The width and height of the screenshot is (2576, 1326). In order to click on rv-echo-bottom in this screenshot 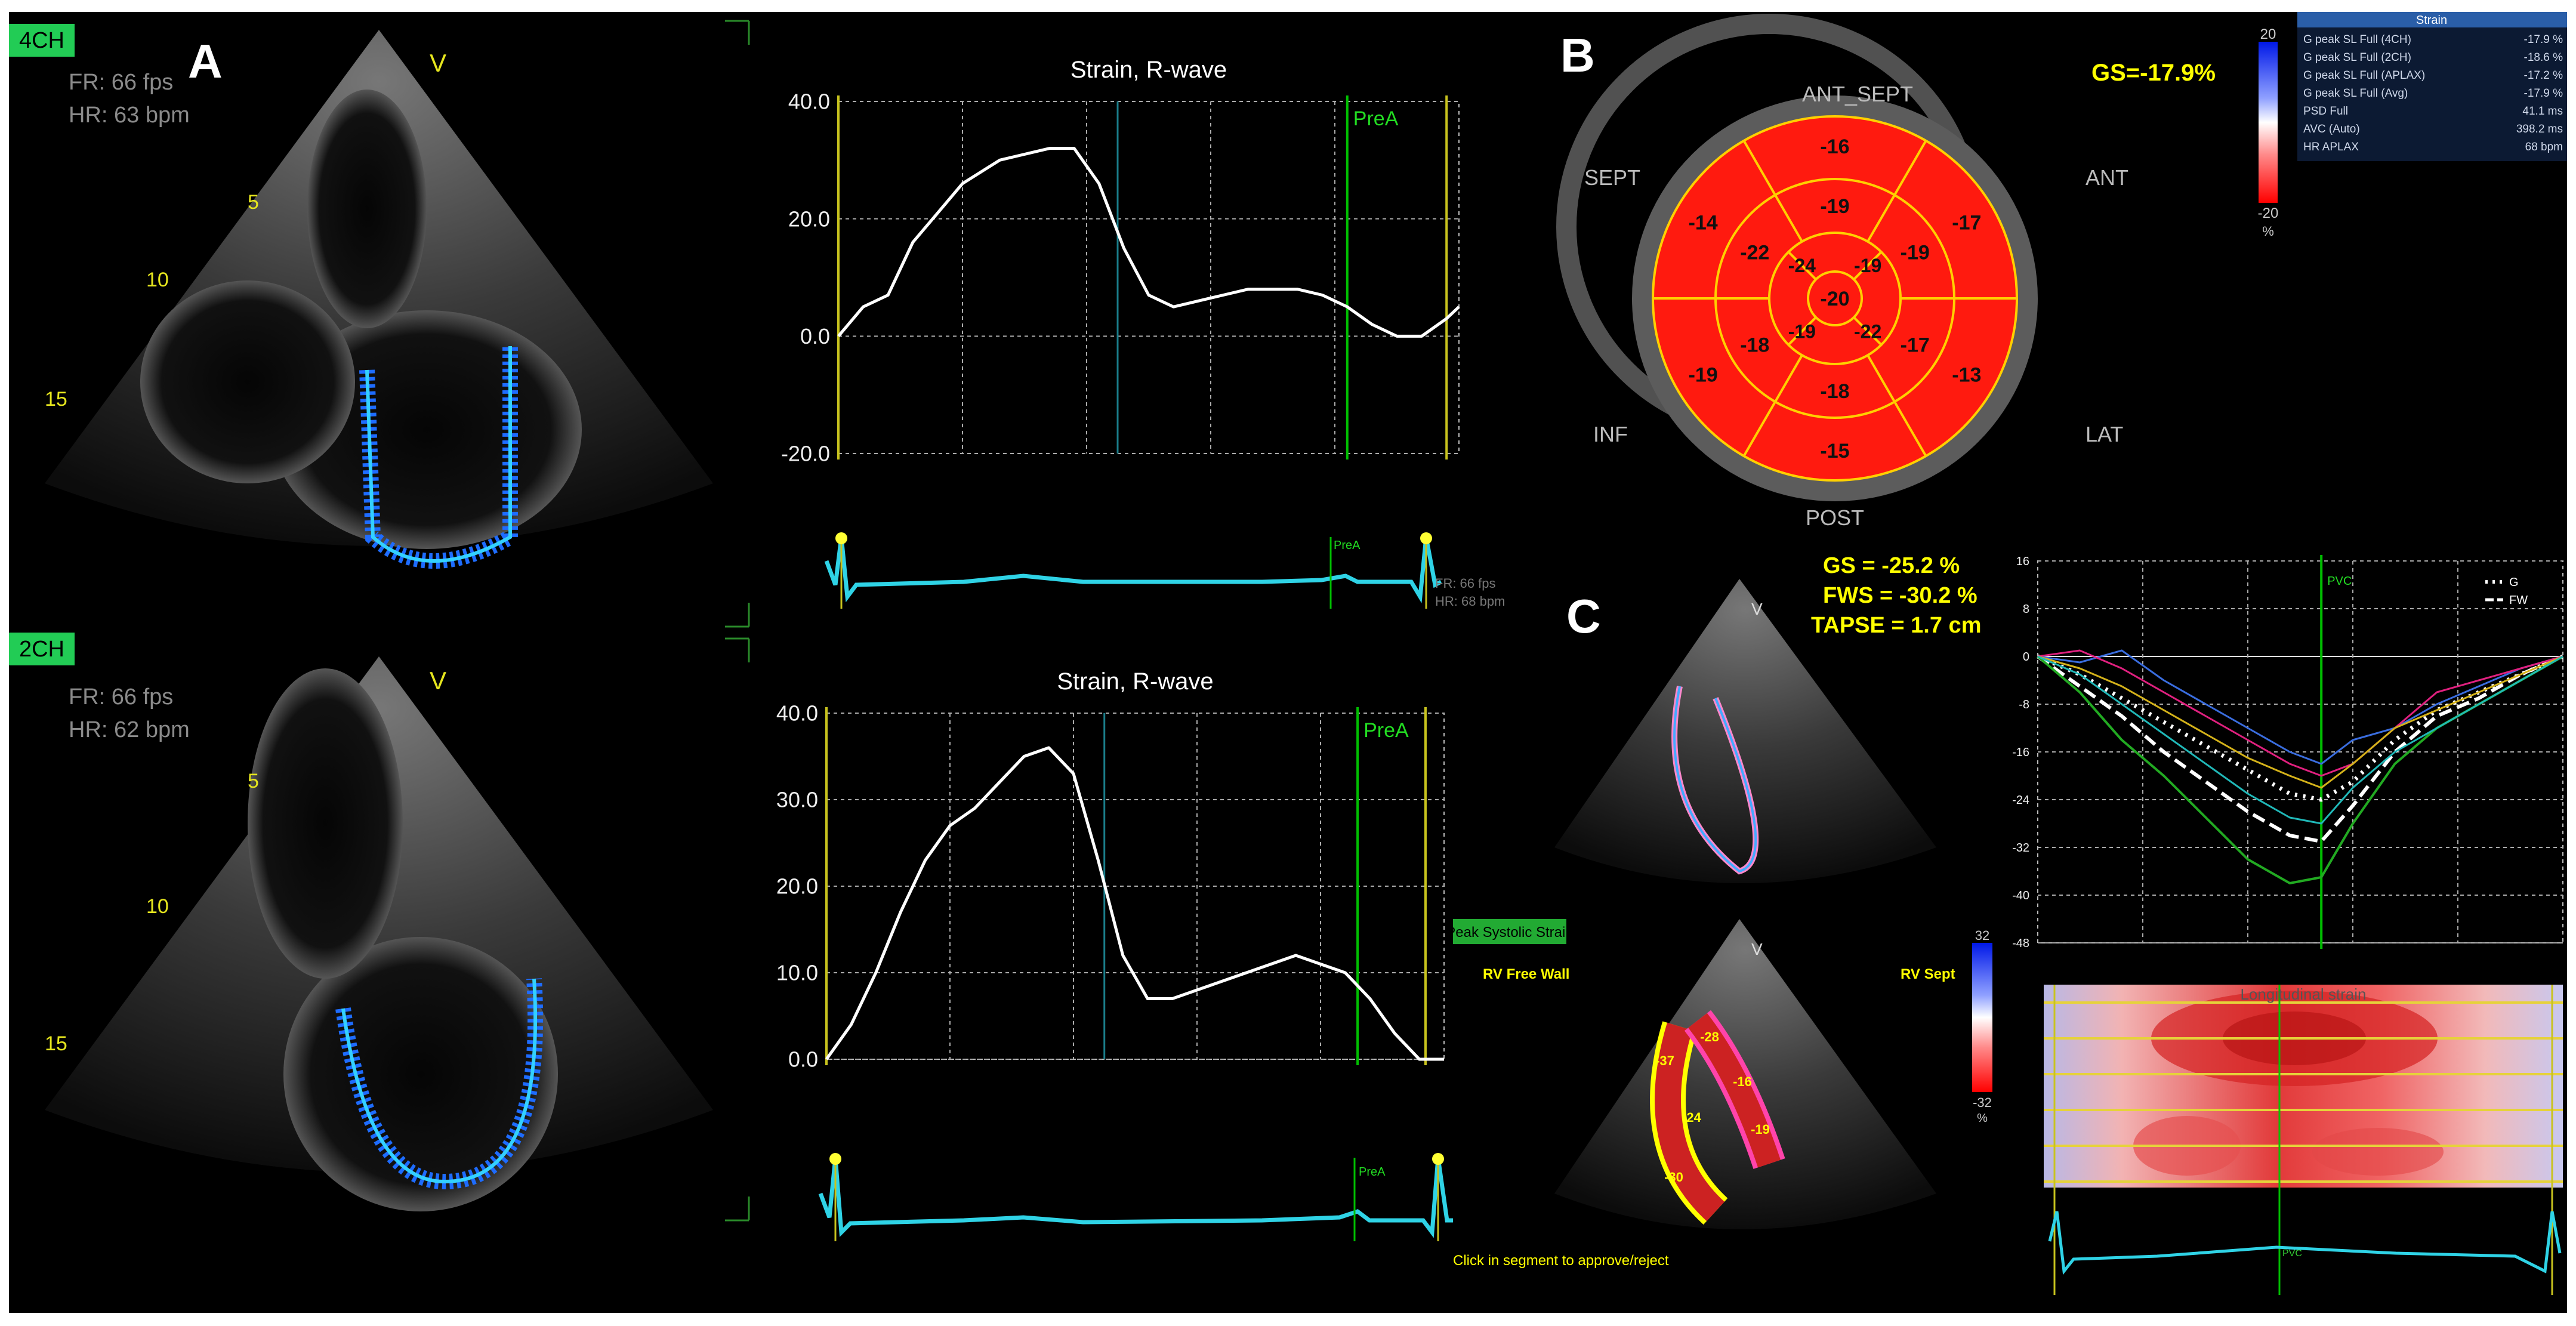, I will do `click(1745, 1074)`.